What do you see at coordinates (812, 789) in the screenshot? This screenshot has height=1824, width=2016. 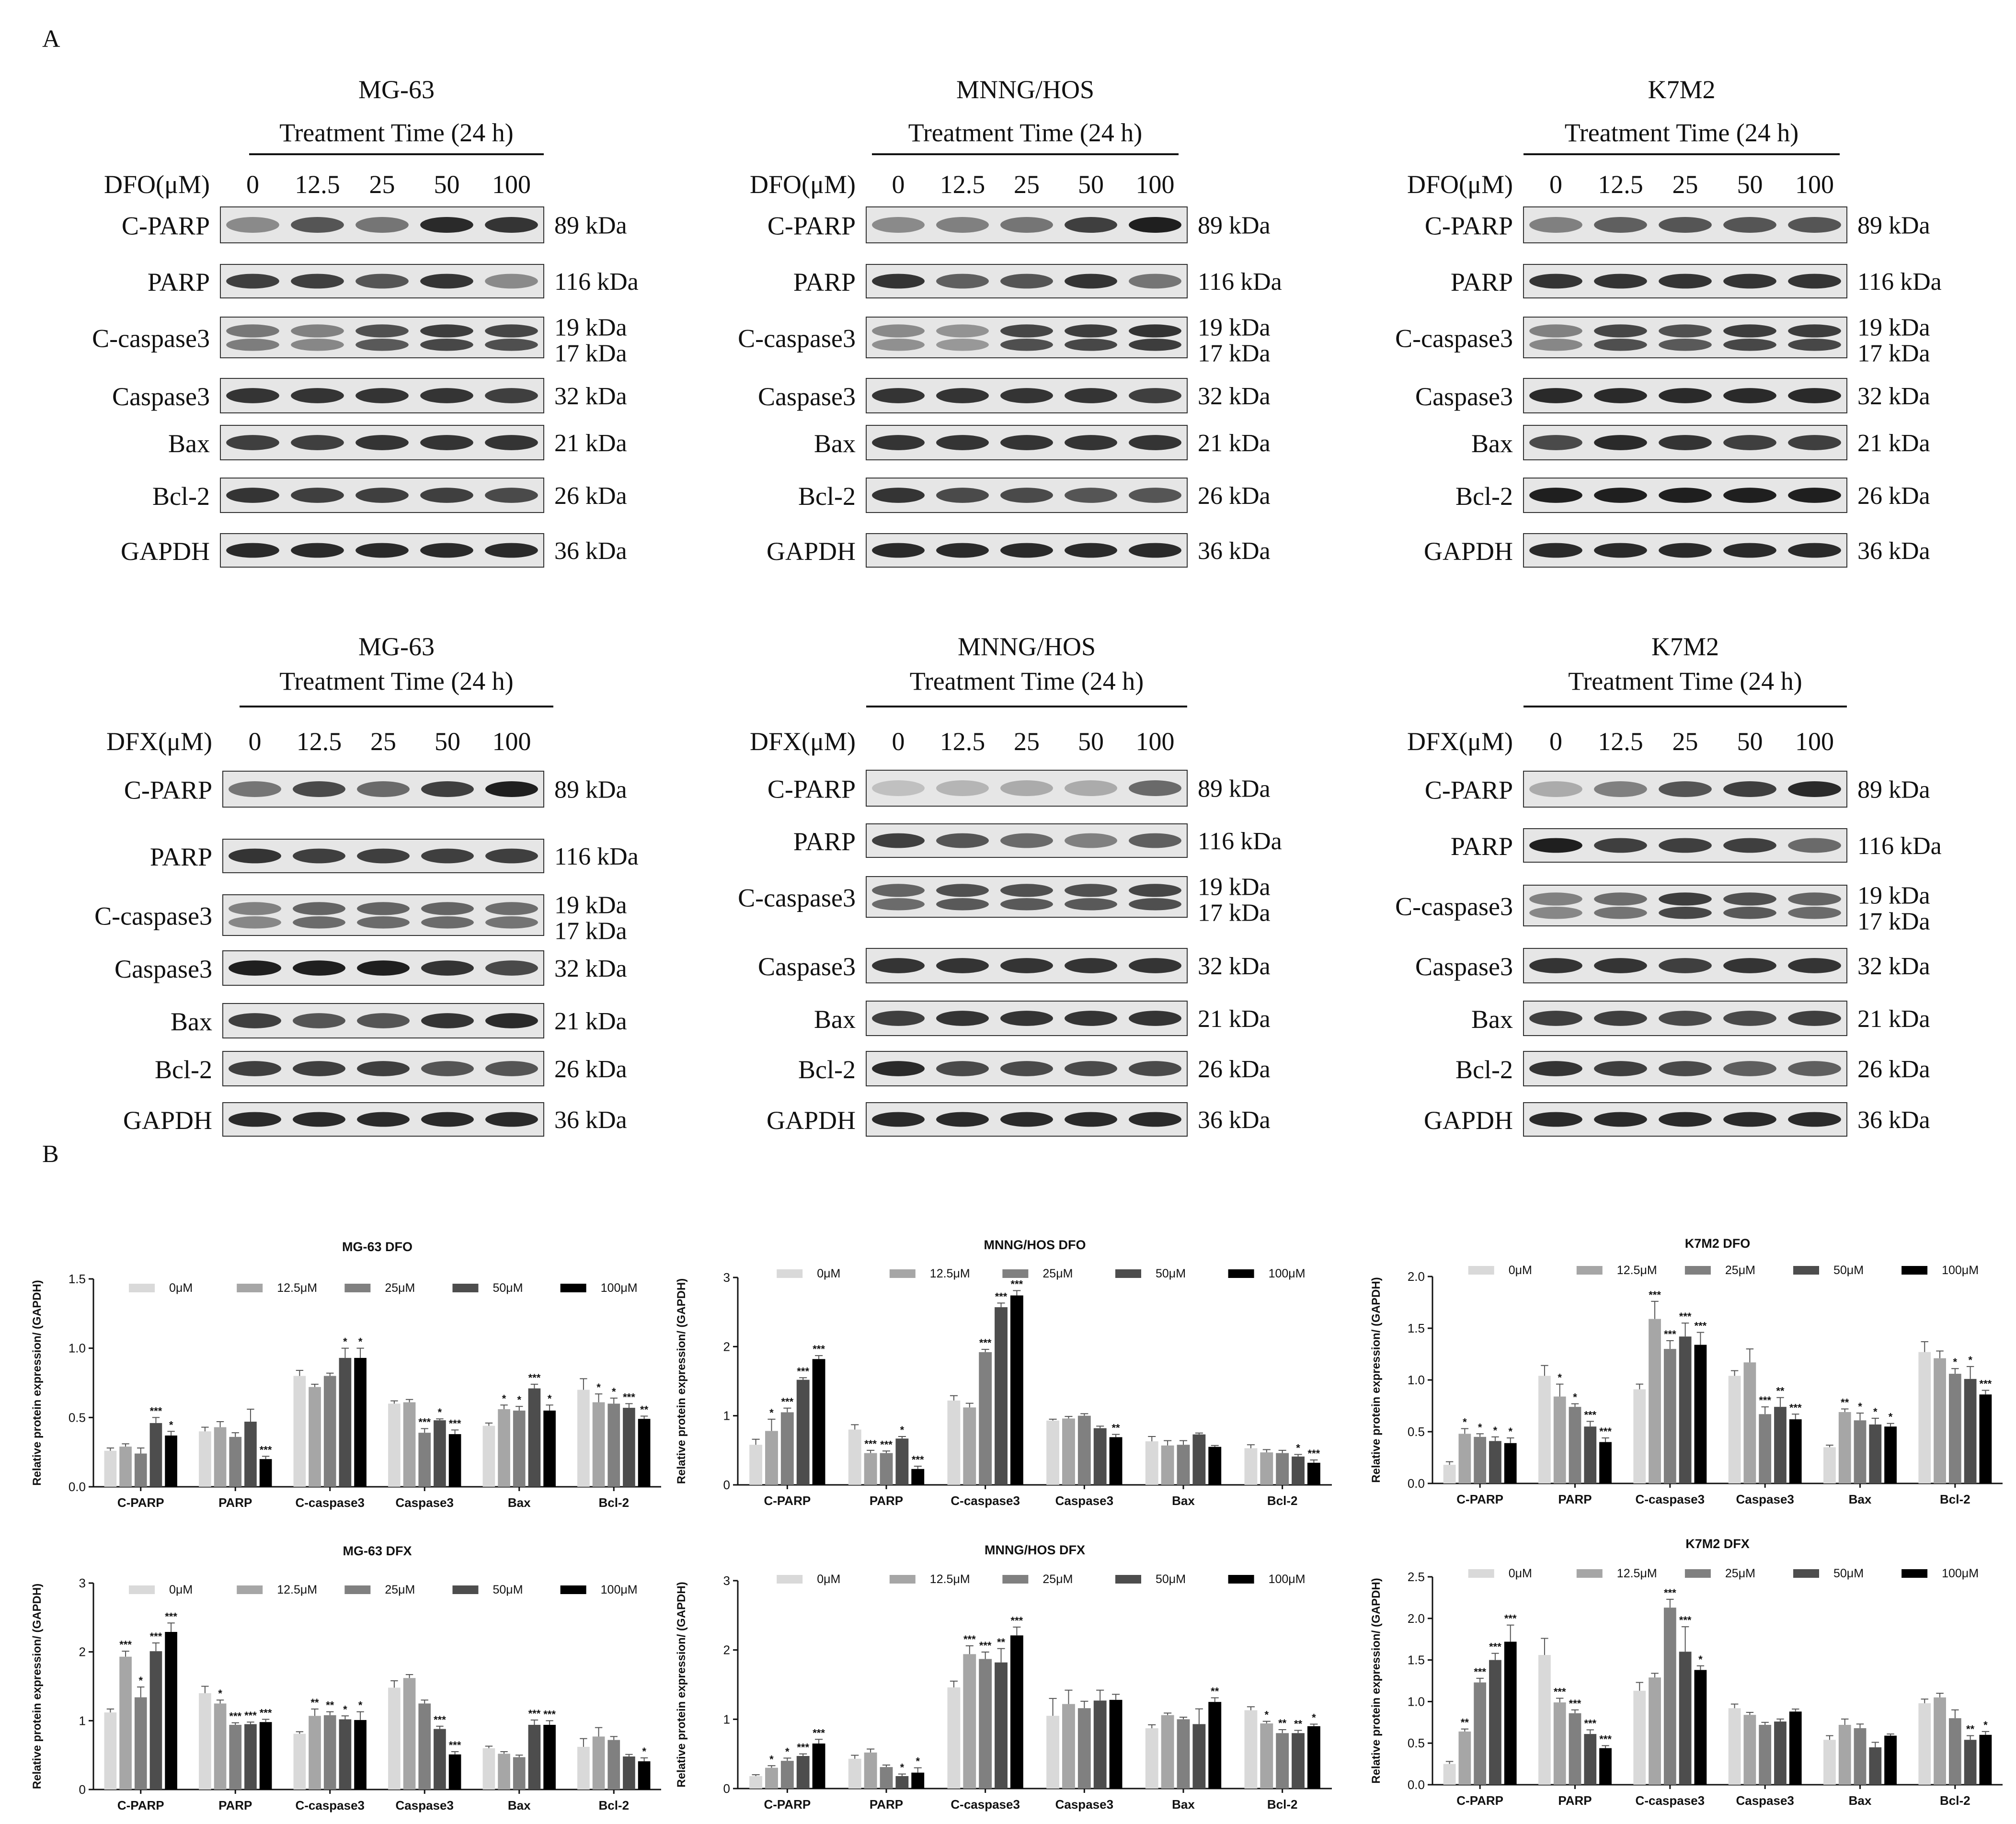 I see `blot-protein-label: C-PARP` at bounding box center [812, 789].